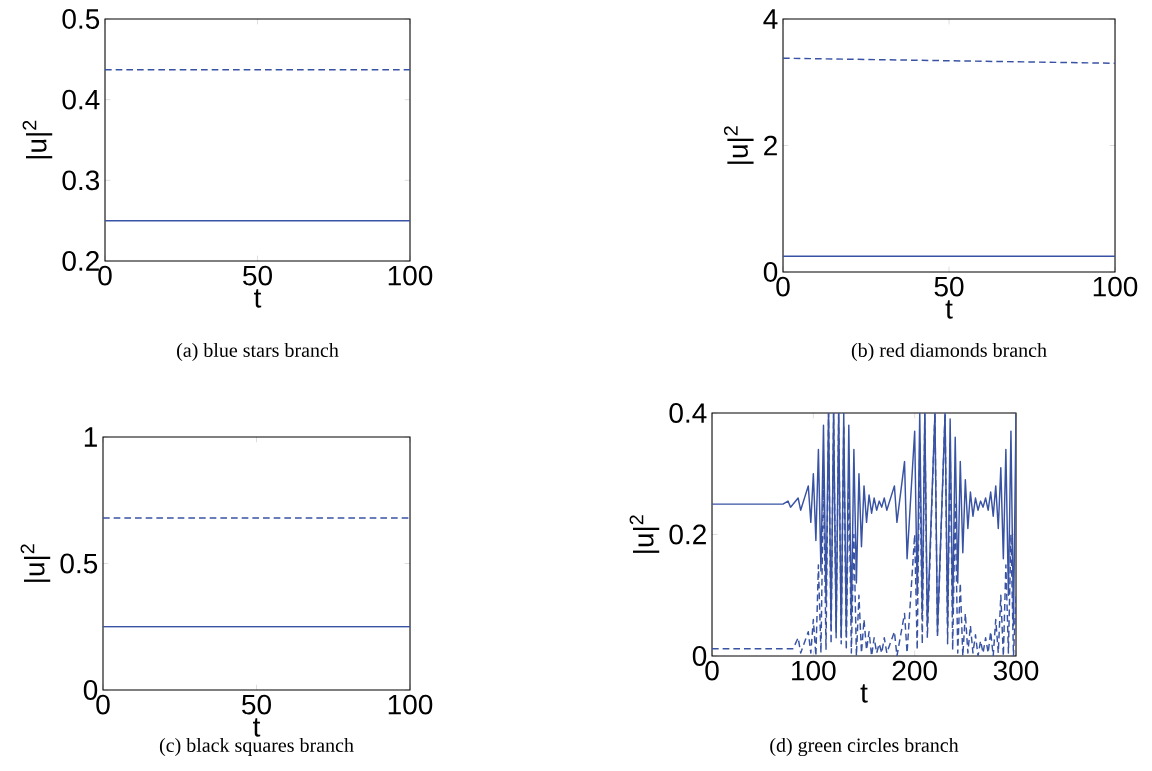  I want to click on text: (d) green circles branch, so click(864, 747).